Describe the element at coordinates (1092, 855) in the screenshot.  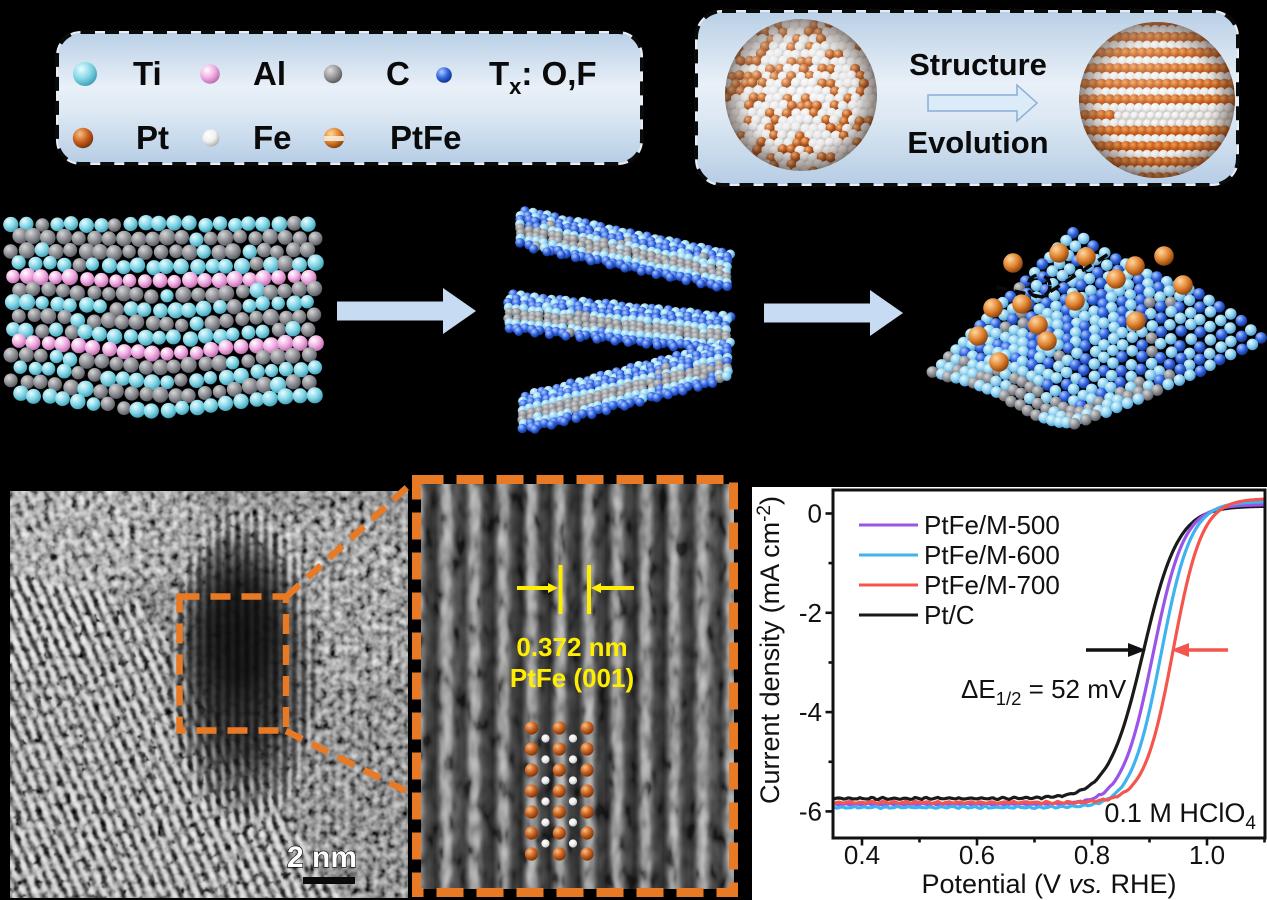
I see `svg-text: 0.8` at that location.